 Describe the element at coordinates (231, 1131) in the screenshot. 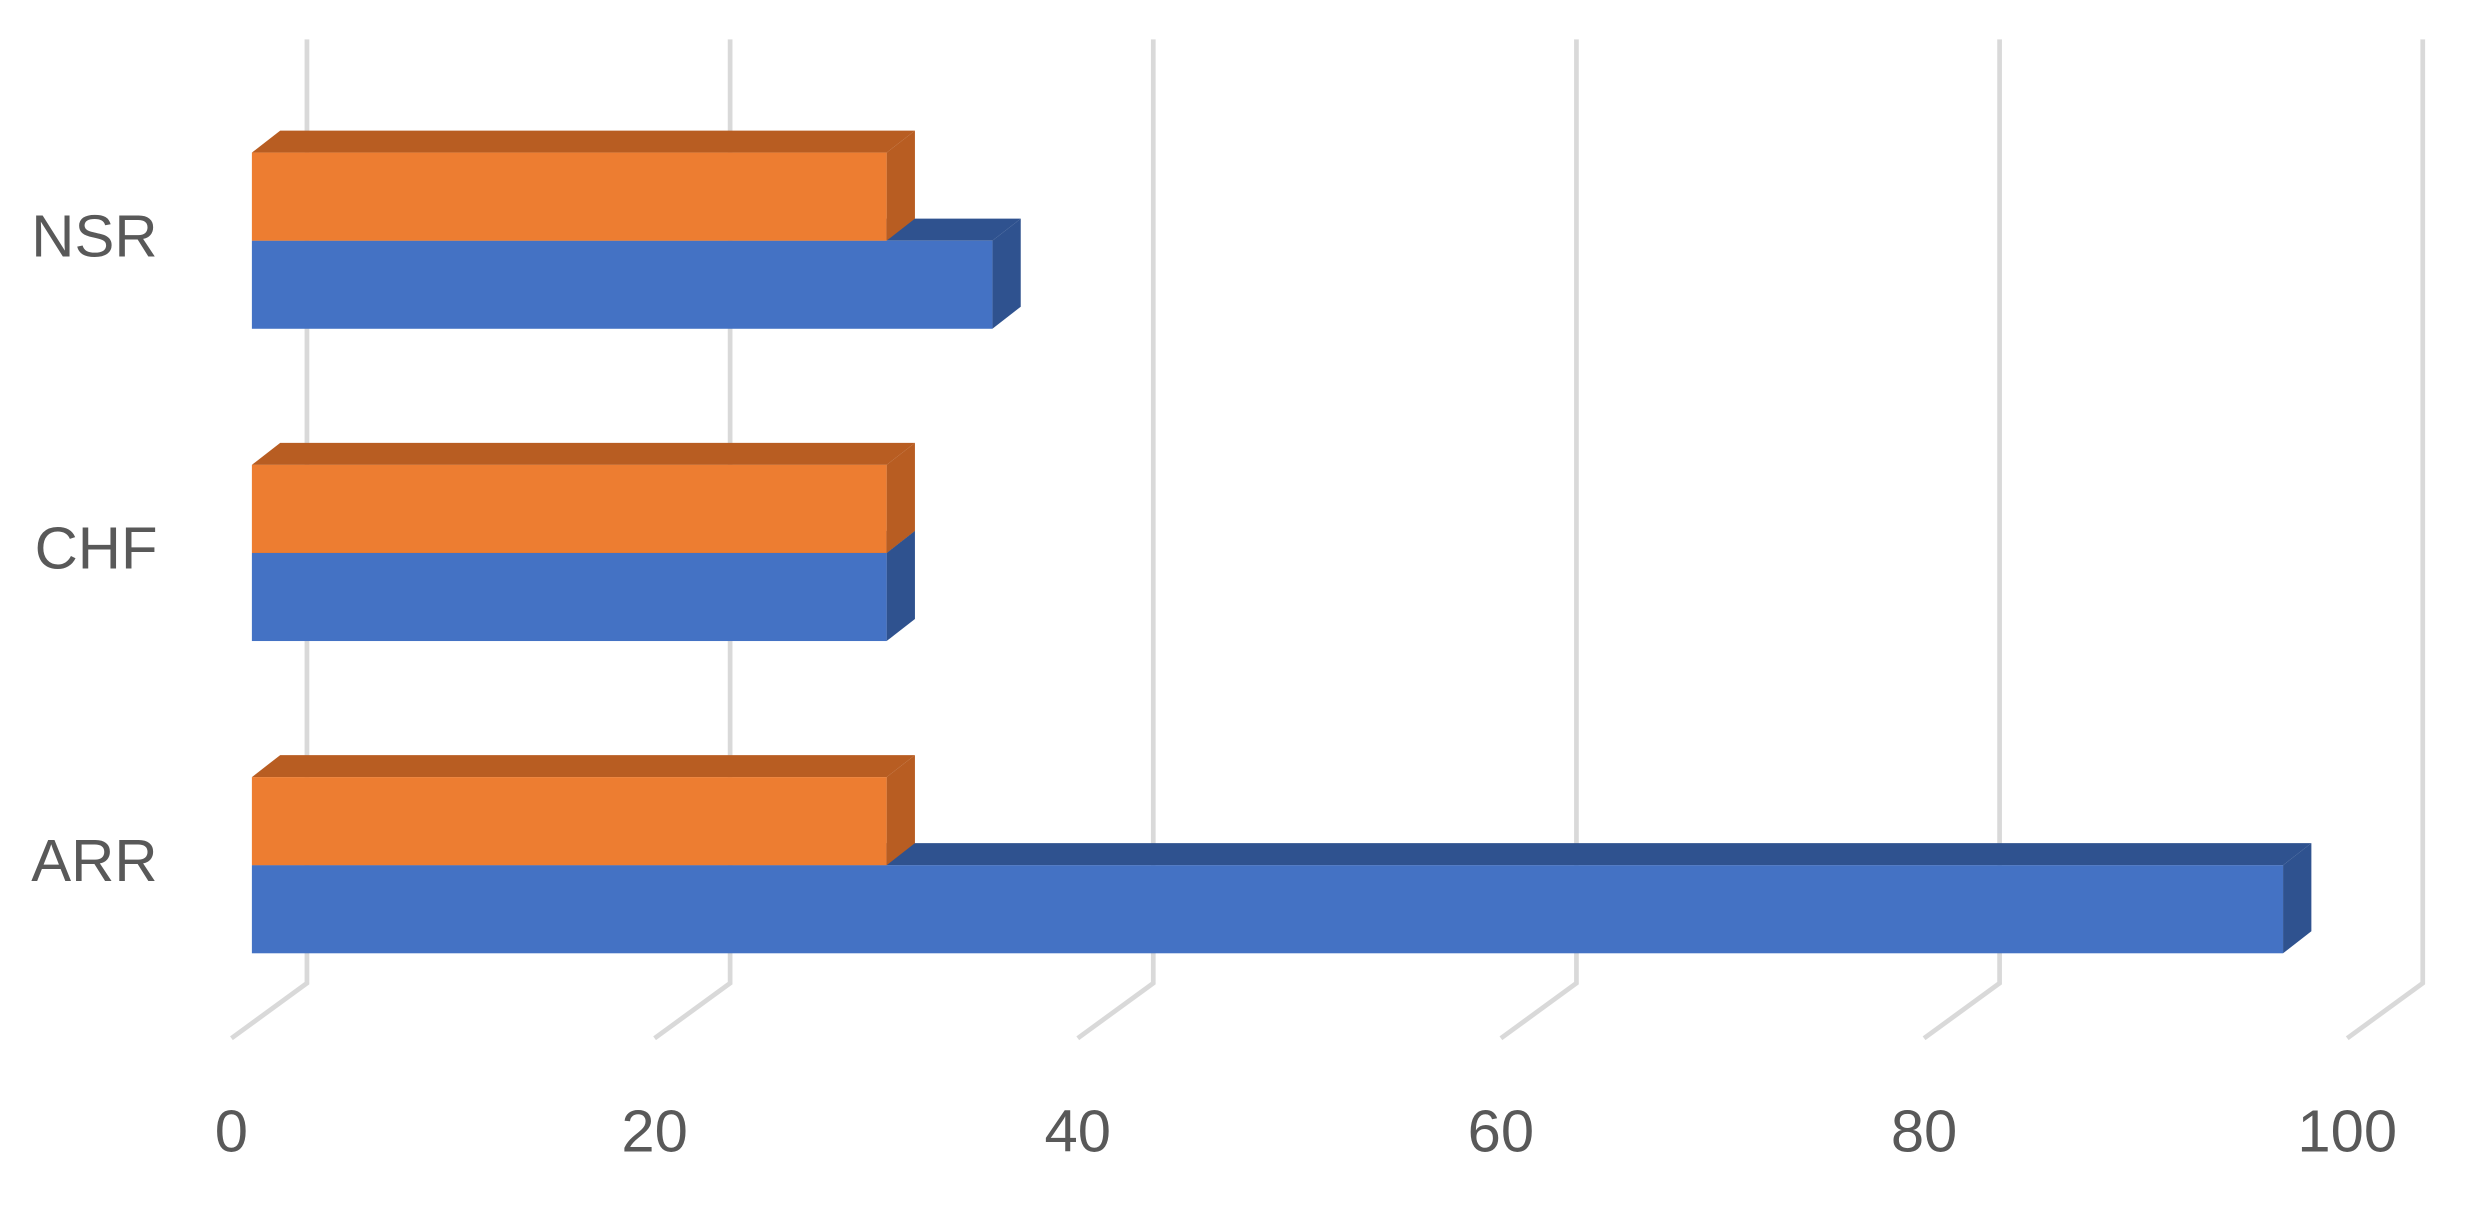

I see `x-tick-label: 0` at that location.